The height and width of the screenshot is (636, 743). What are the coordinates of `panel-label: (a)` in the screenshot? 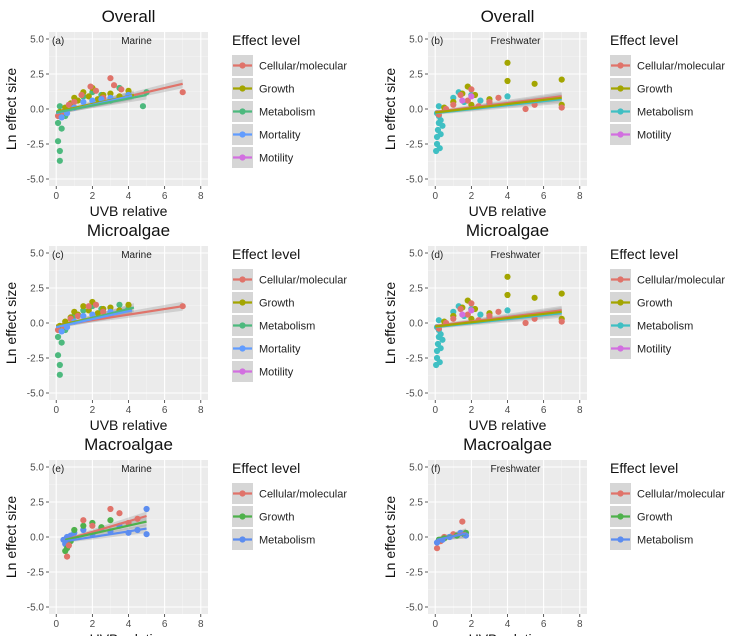 It's located at (58, 41).